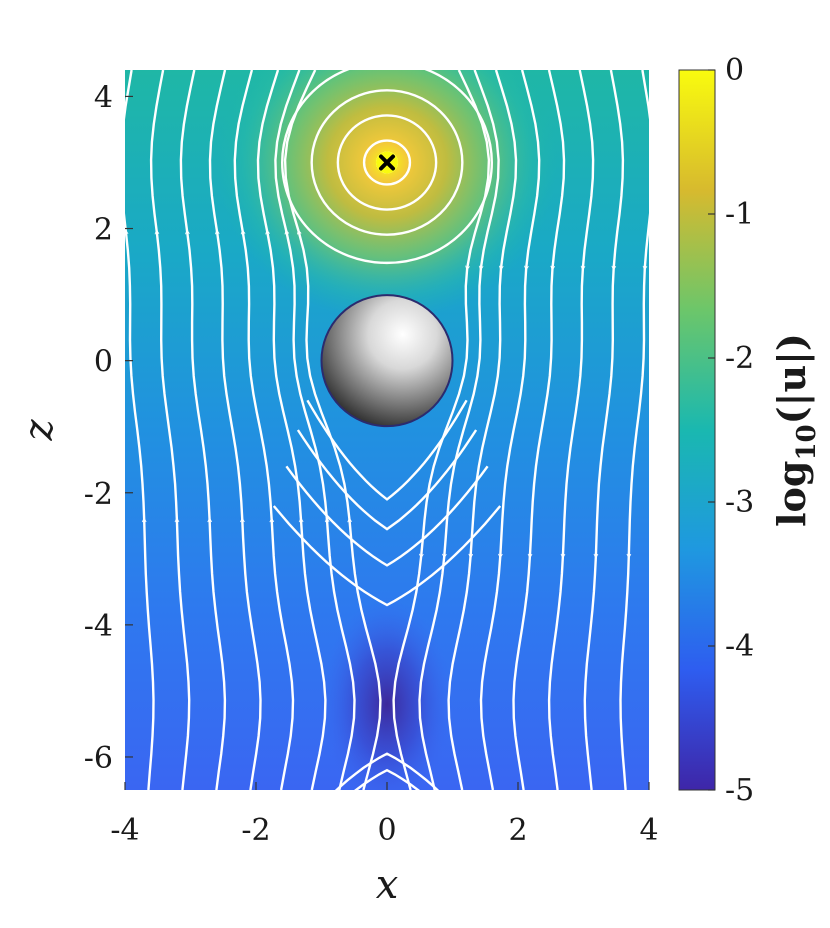 Image resolution: width=830 pixels, height=928 pixels. I want to click on y-tick-label: 2, so click(103, 230).